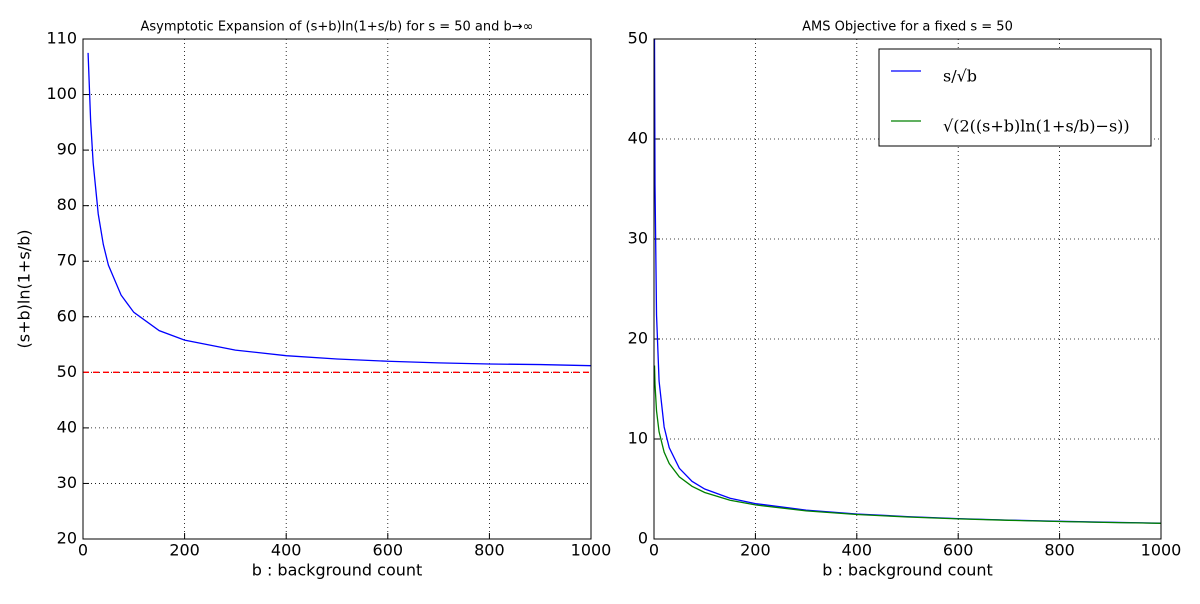  What do you see at coordinates (61, 38) in the screenshot?
I see `y-tick-label: 110` at bounding box center [61, 38].